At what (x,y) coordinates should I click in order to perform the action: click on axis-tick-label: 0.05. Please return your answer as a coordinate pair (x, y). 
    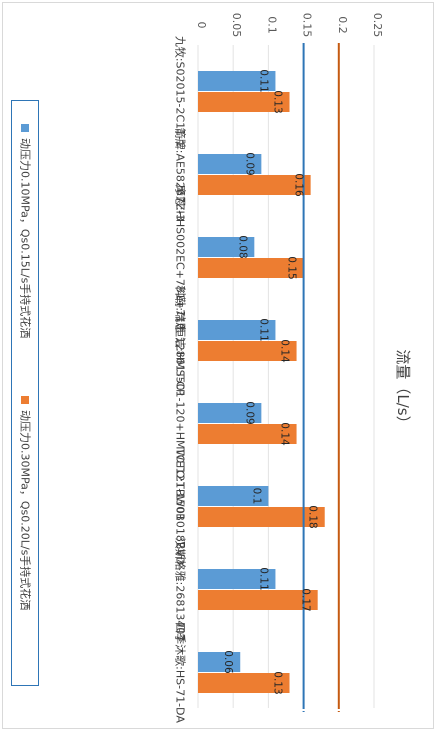
    Looking at the image, I should click on (236, 25).